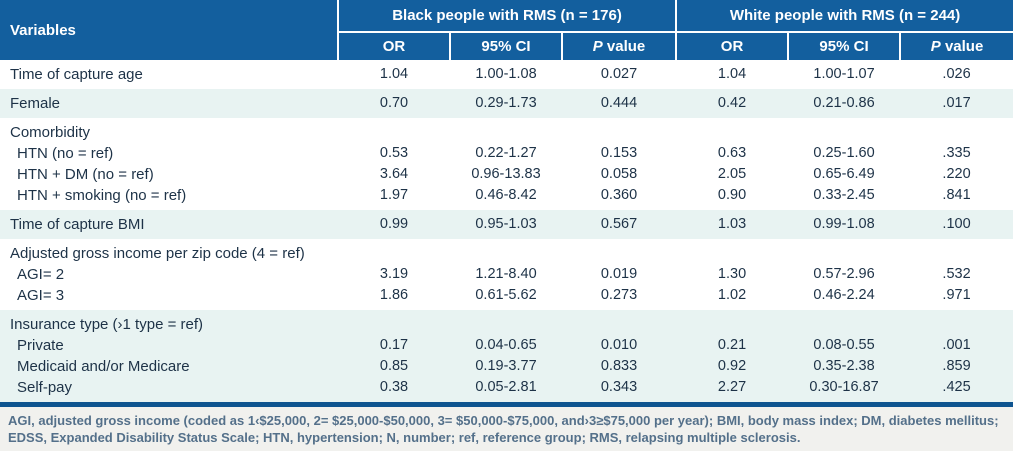 The width and height of the screenshot is (1013, 453). I want to click on row-label: Time of capture age, so click(76, 74).